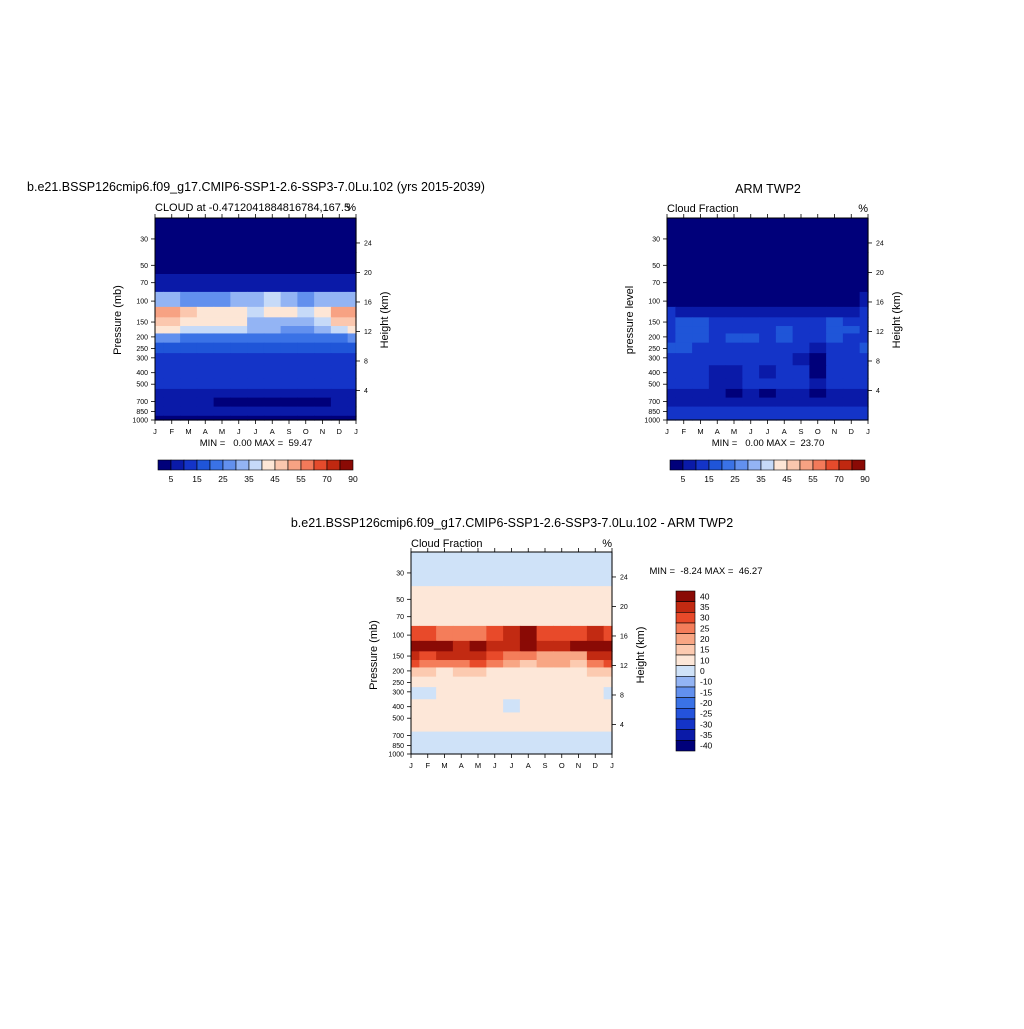 The image size is (1024, 1029). Describe the element at coordinates (630, 320) in the screenshot. I see `obs-y-axis-label: pressure level` at that location.